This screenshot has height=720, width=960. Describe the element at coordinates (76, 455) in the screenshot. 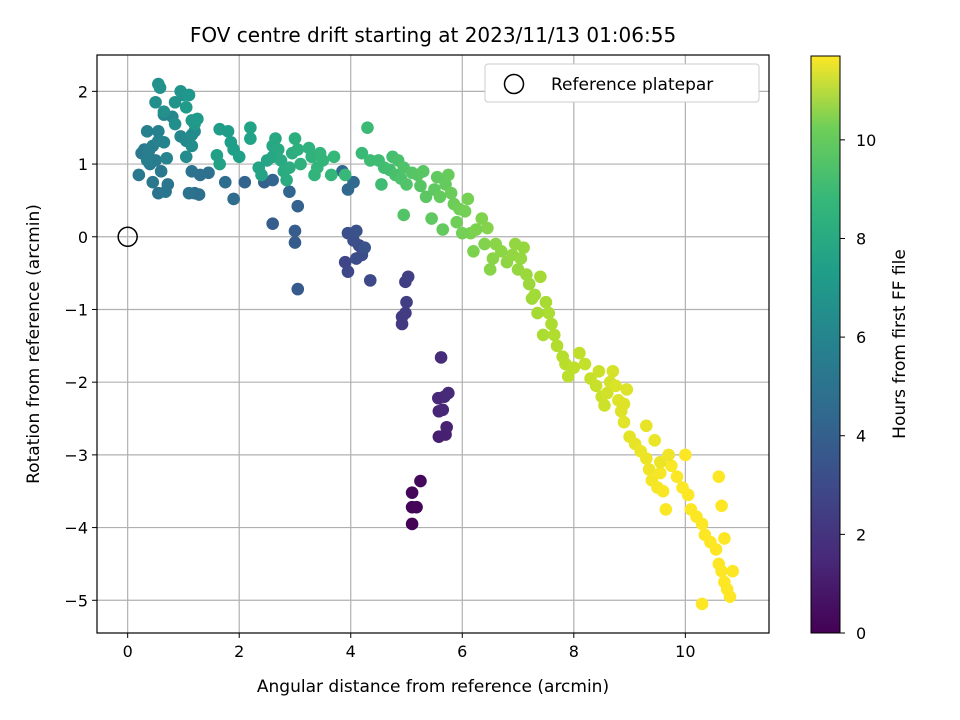

I see `y-tick-label: −3` at that location.